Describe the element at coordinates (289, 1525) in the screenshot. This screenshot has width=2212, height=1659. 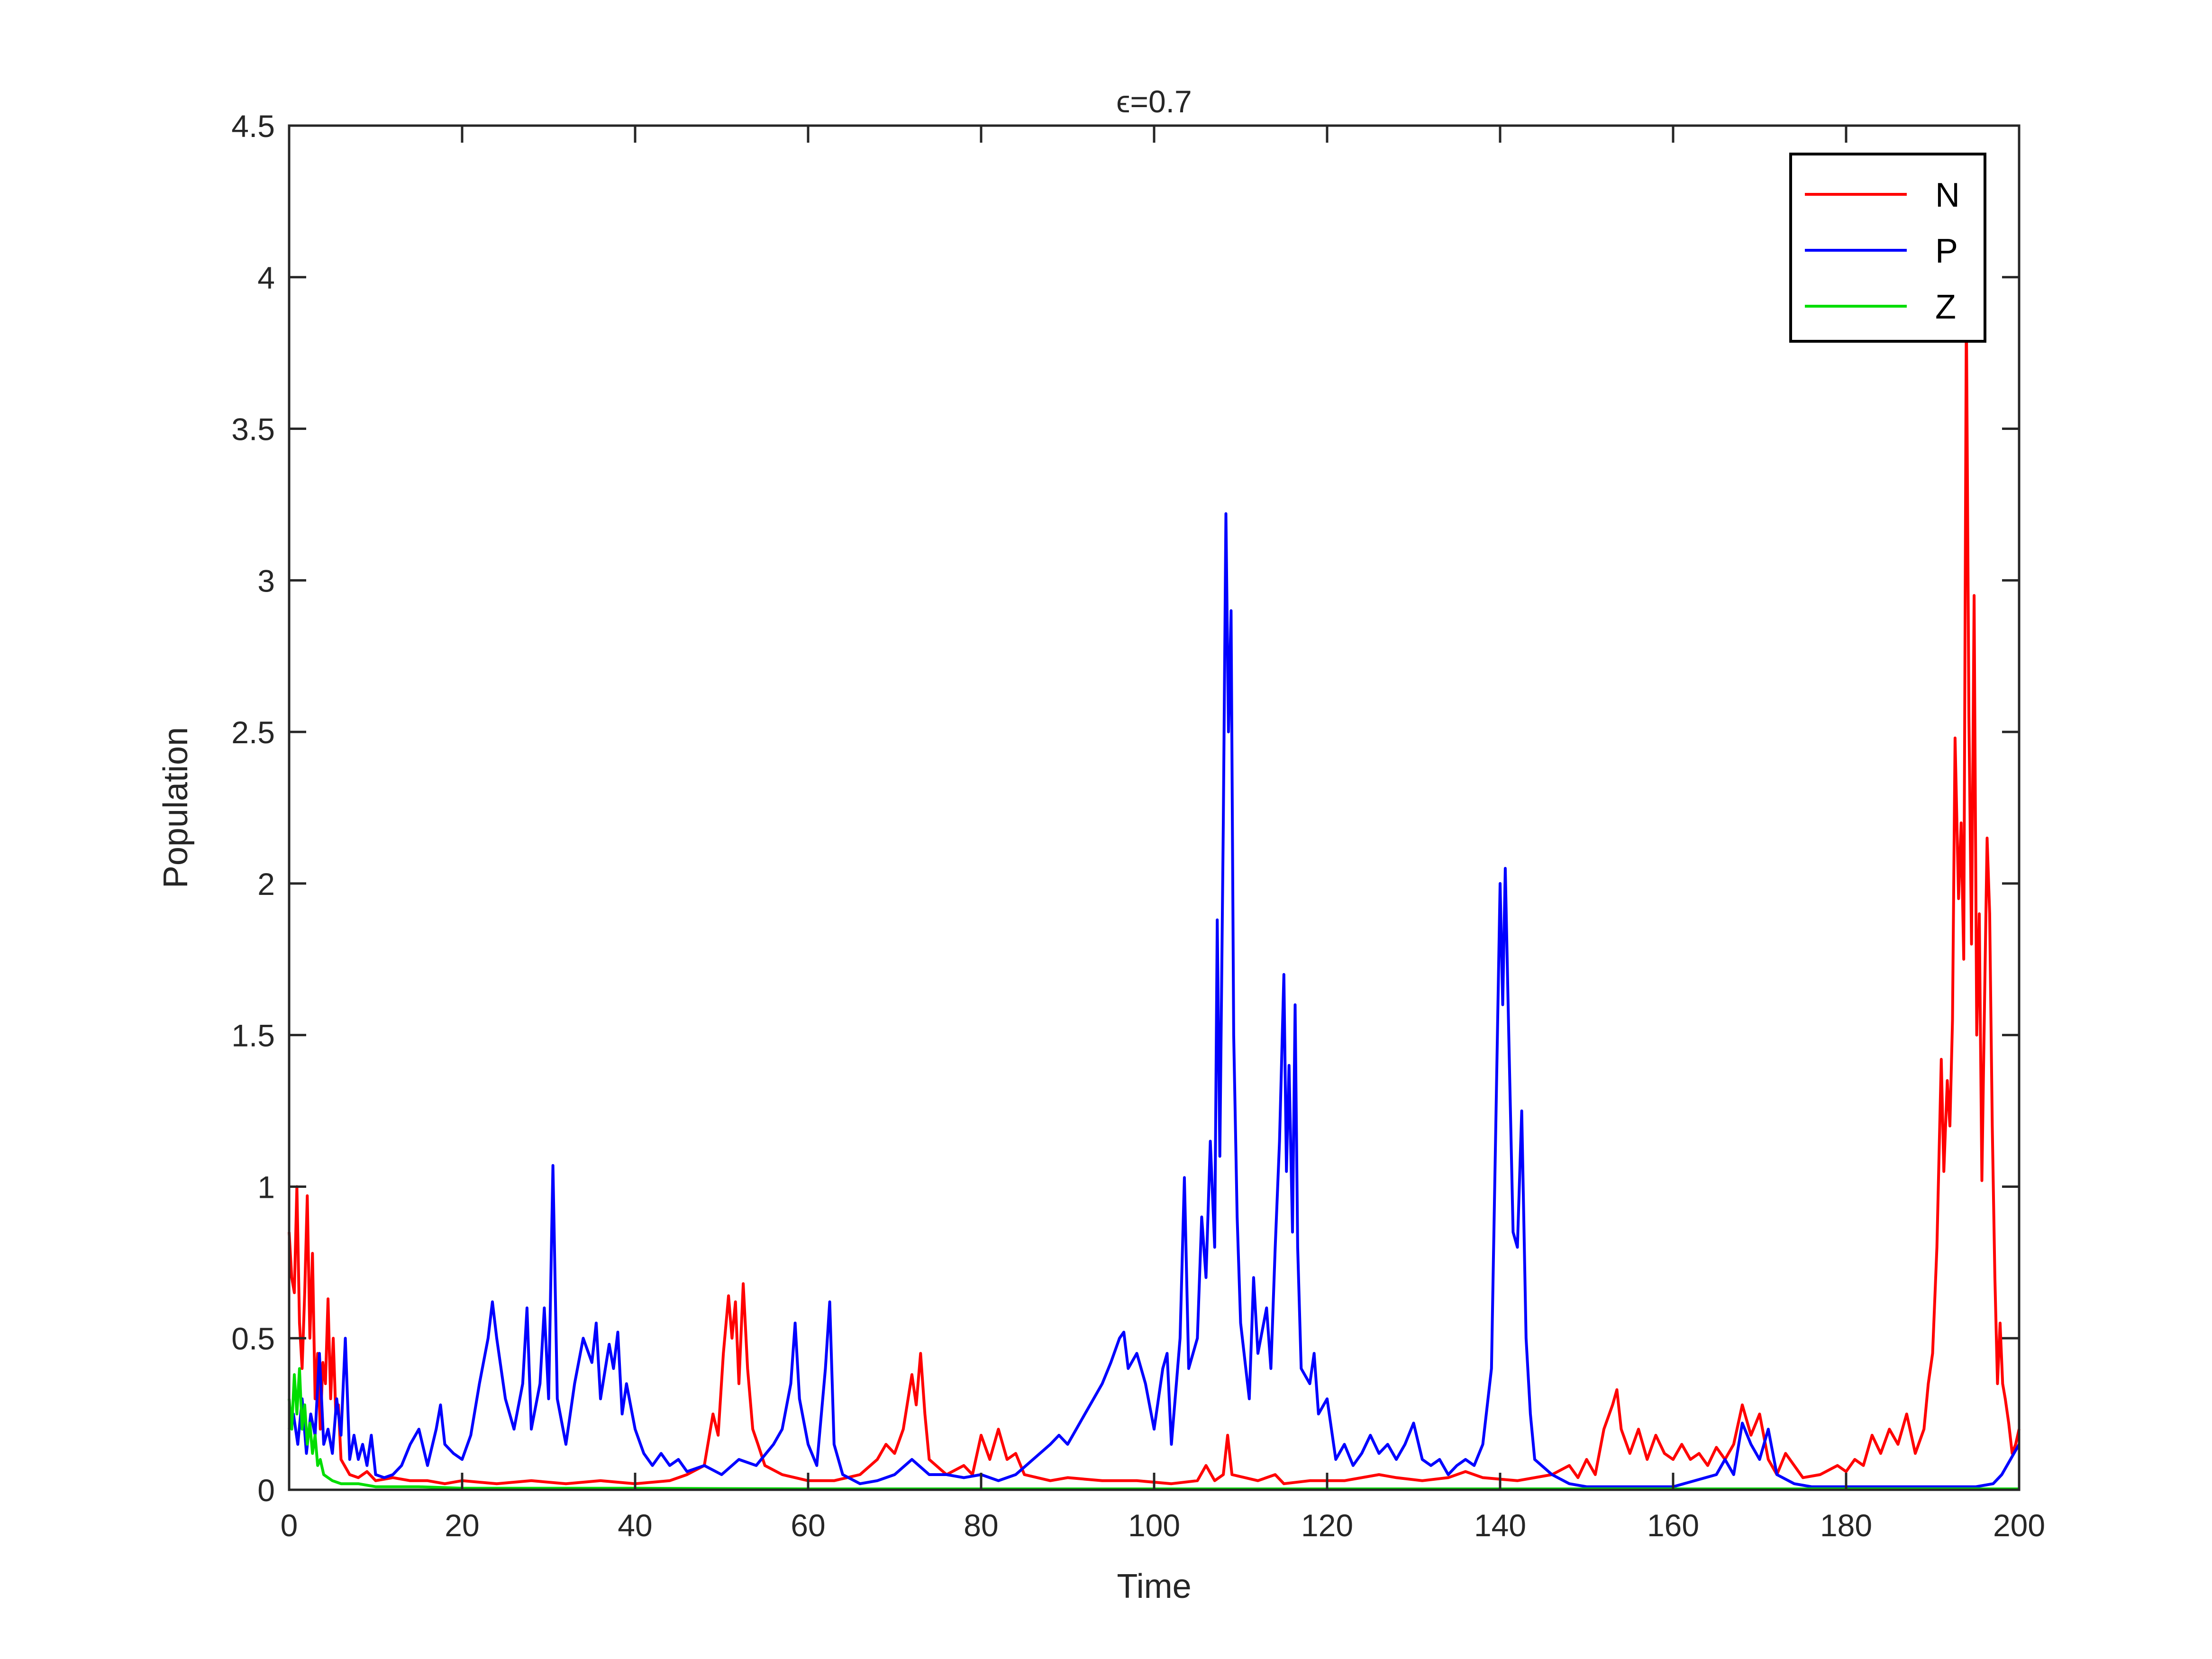
I see `x-tick-label: 0` at that location.